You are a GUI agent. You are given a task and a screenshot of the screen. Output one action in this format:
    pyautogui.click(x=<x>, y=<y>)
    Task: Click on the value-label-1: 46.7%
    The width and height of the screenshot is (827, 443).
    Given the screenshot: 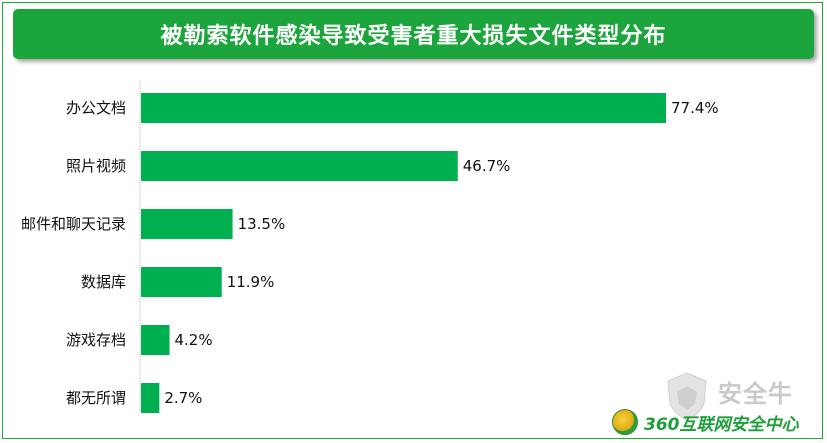 What is the action you would take?
    pyautogui.click(x=487, y=166)
    